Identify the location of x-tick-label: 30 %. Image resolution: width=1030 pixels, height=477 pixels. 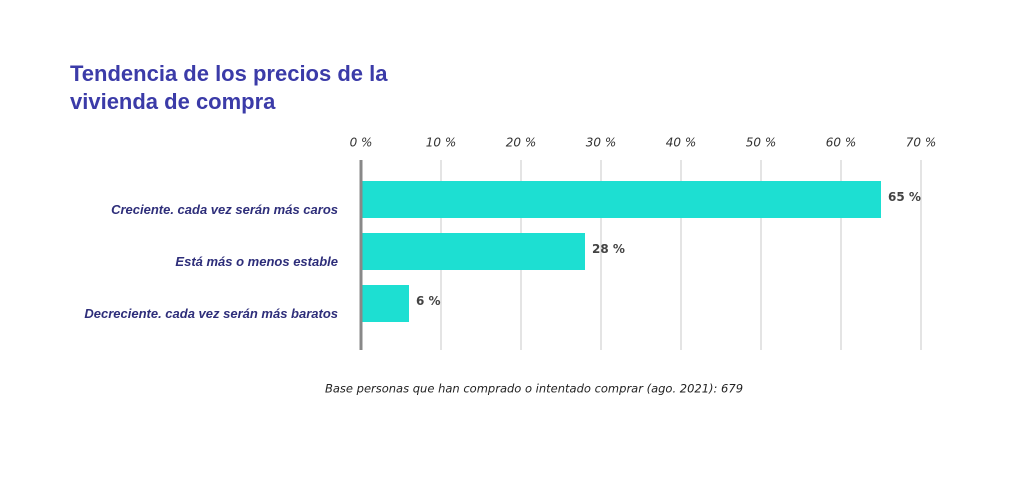
(601, 143).